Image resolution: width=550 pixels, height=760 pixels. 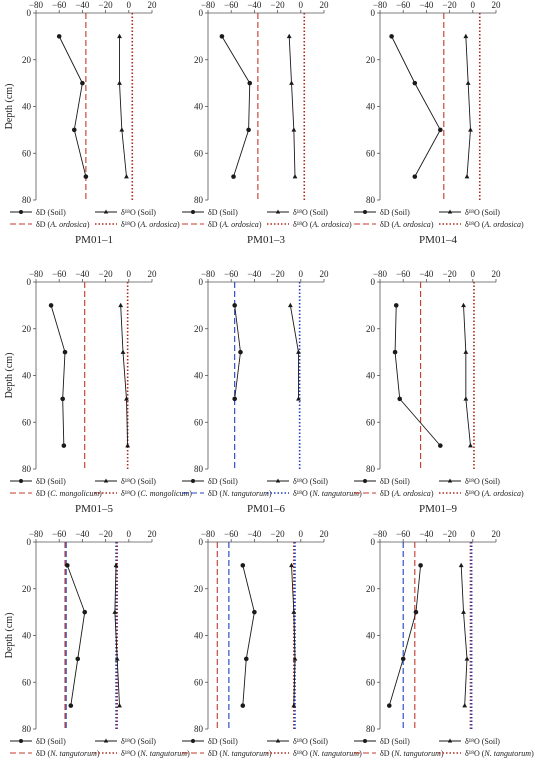 I want to click on legend-plant-dD-label: δD (N. tangutorum), so click(x=240, y=753).